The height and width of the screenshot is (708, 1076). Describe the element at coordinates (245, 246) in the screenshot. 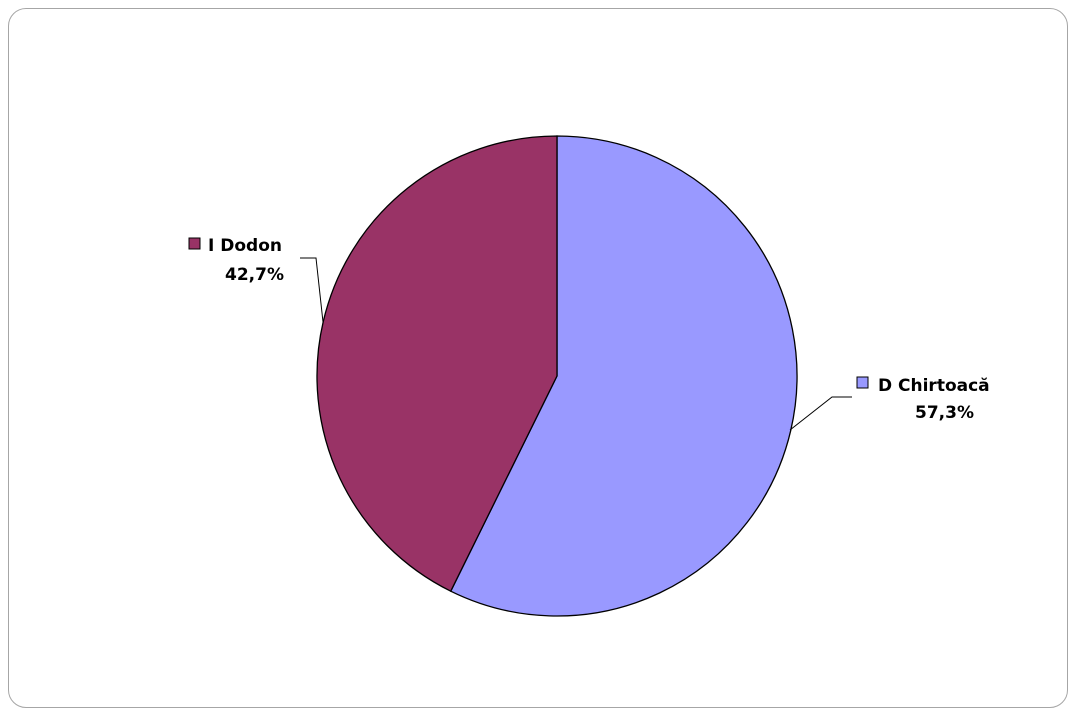

I see `slice-label: I Dodon` at that location.